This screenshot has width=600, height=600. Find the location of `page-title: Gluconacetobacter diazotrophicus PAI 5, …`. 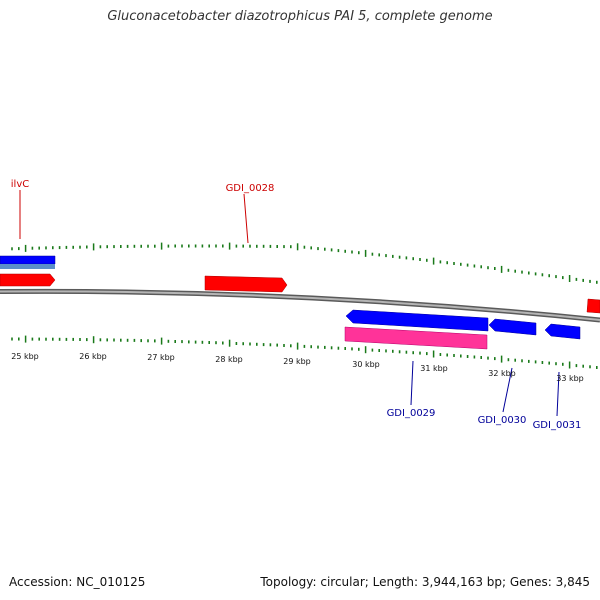

page-title: Gluconacetobacter diazotrophicus PAI 5, … is located at coordinates (300, 16).